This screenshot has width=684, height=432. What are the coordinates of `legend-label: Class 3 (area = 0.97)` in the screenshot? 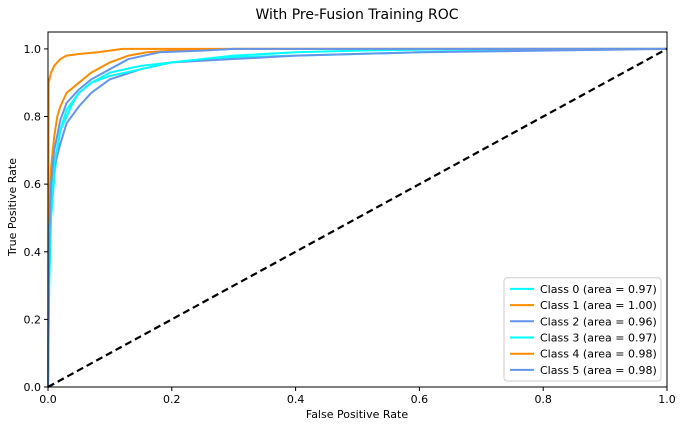 It's located at (598, 338).